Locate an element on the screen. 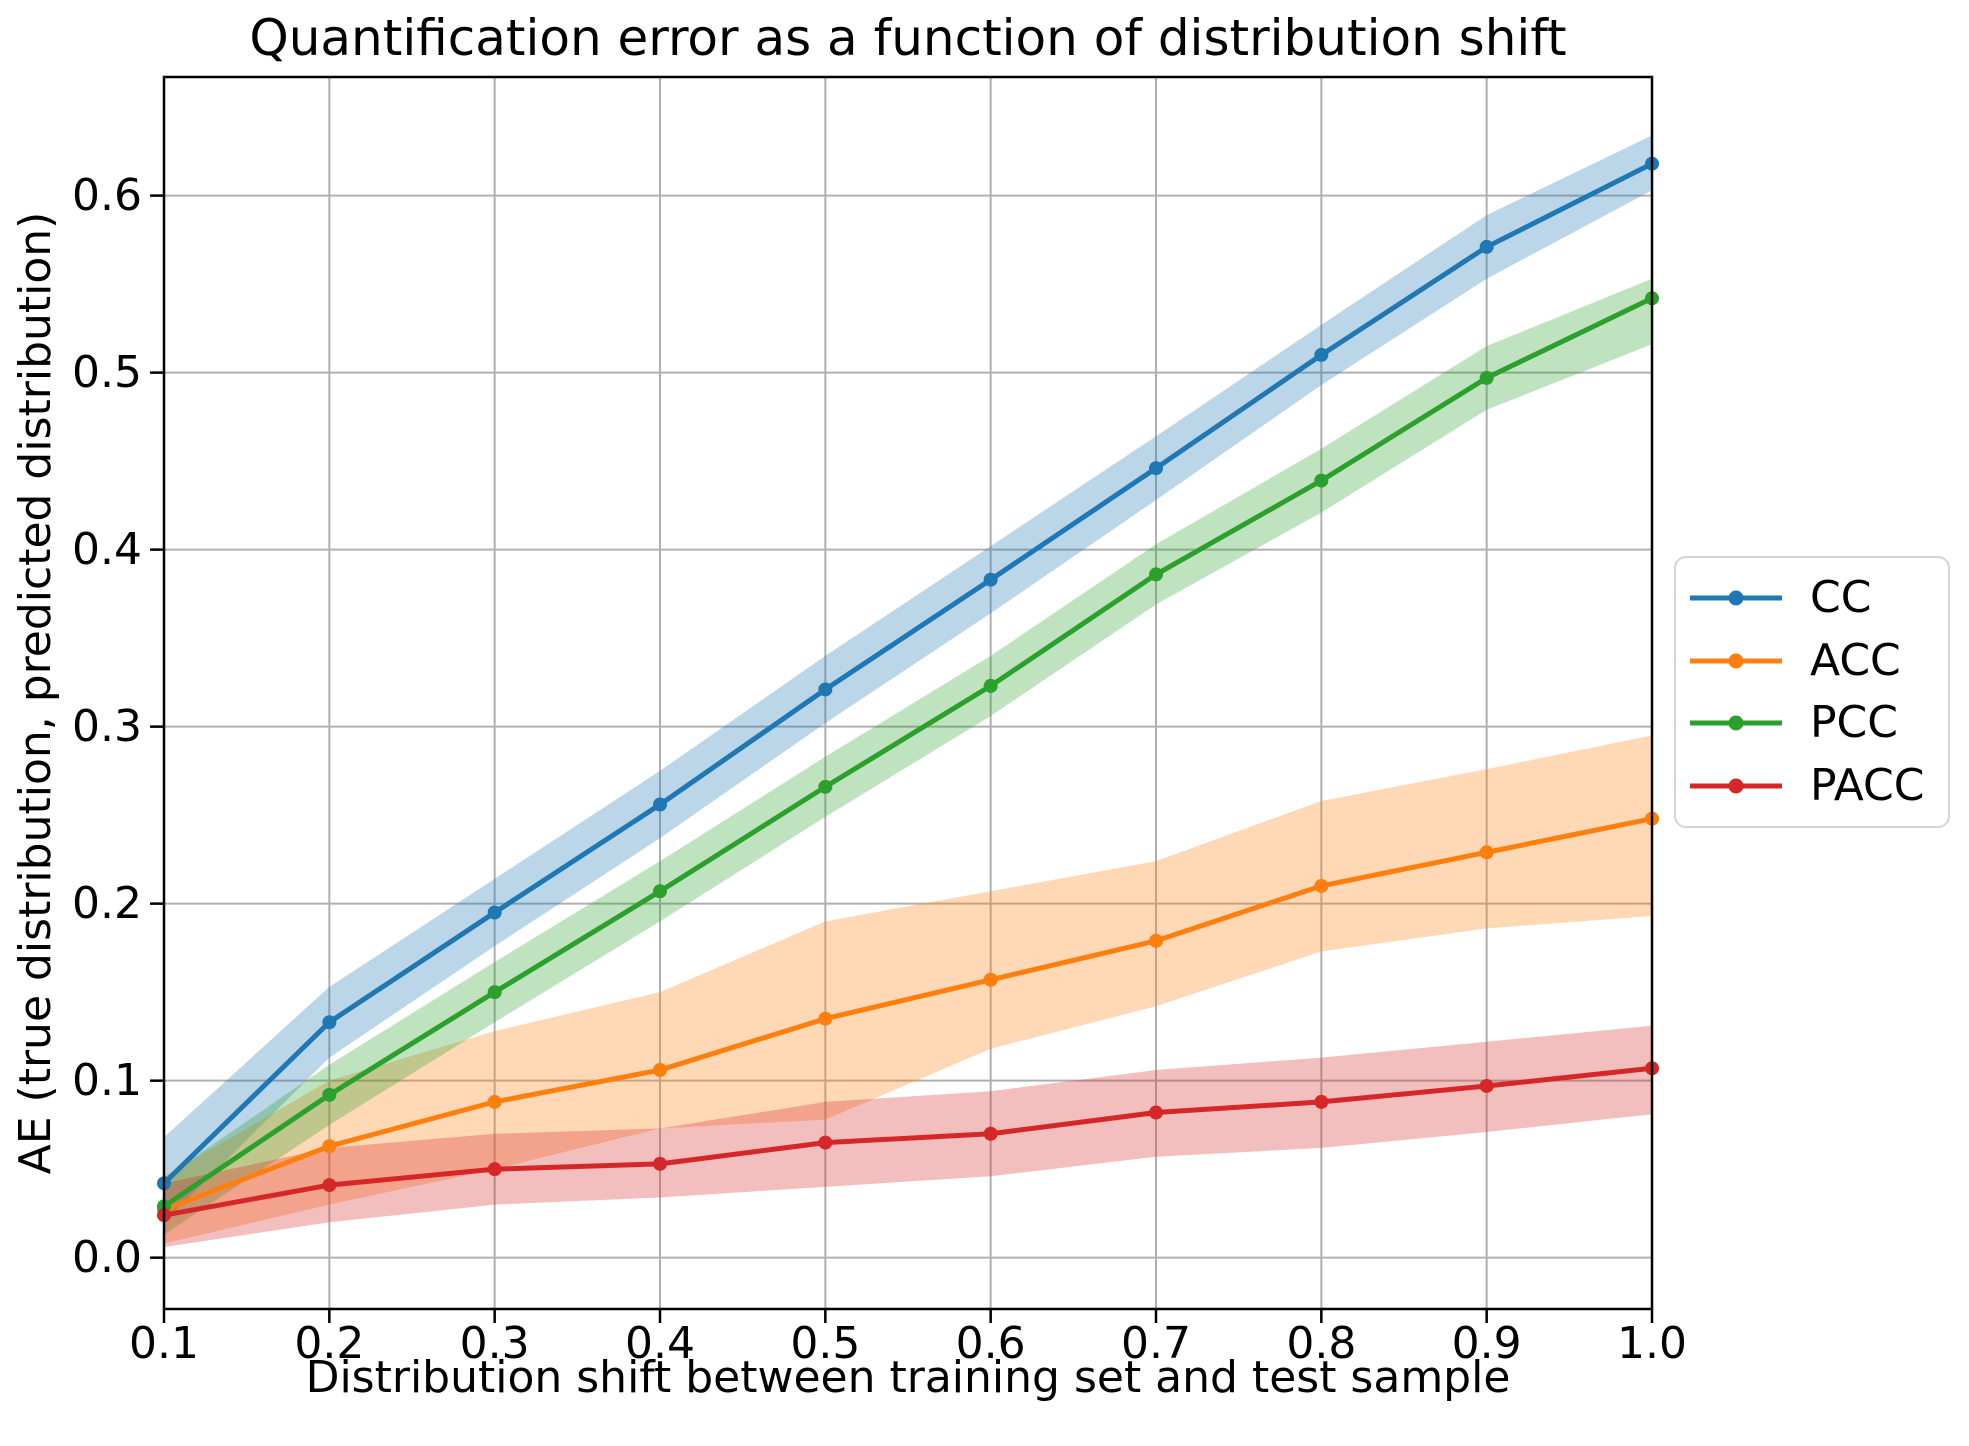 This screenshot has width=1969, height=1446. legend-item-acc: ACC is located at coordinates (1818, 661).